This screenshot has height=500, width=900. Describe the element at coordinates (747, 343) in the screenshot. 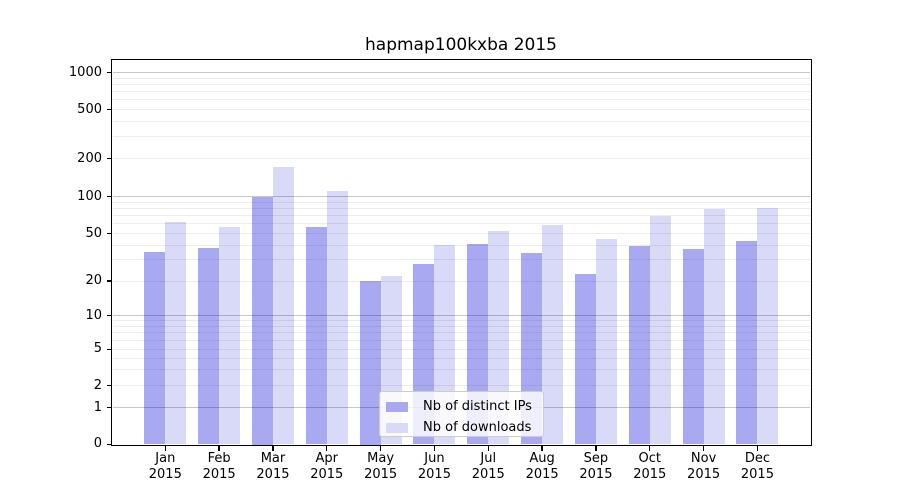

I see `bar-nb-of-distinct-ips-dec` at that location.